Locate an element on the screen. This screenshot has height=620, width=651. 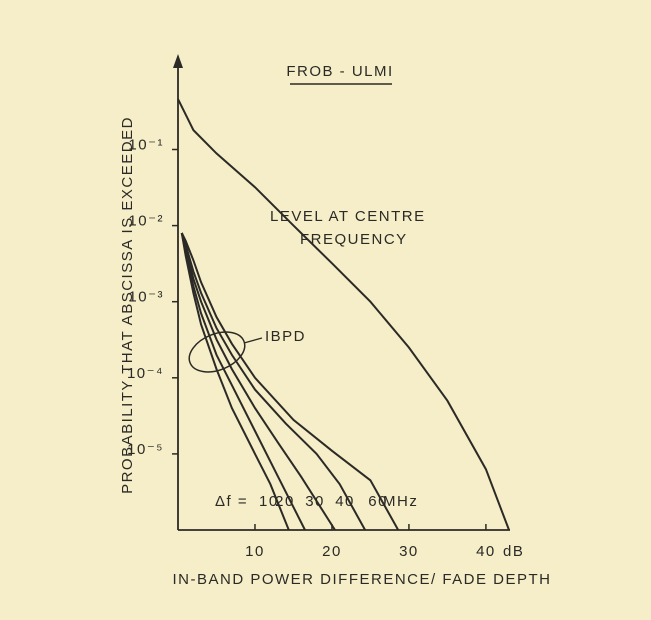
x-tick-label: 40 is located at coordinates (486, 551).